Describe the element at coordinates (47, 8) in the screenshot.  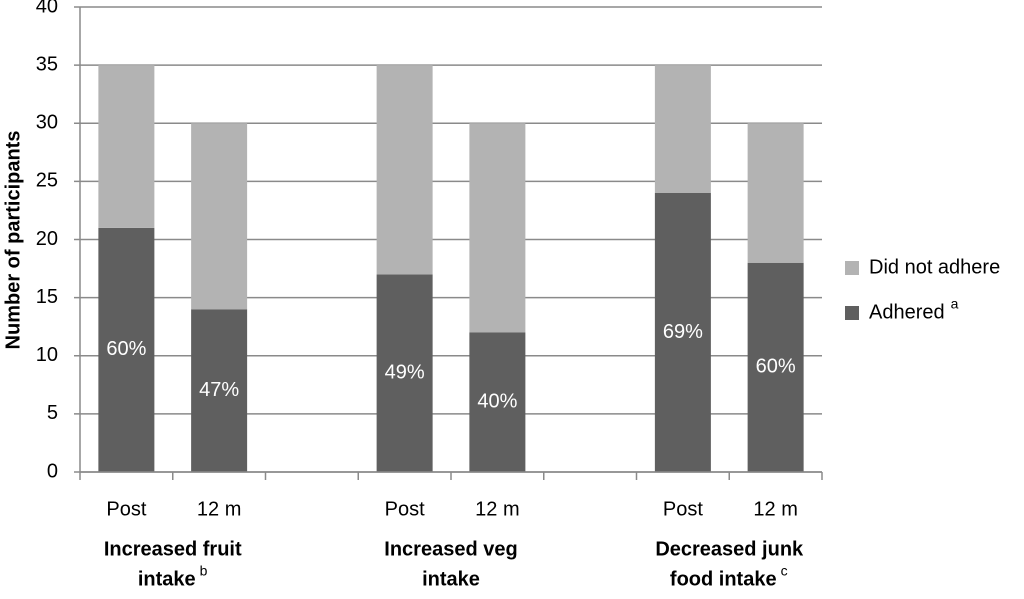
I see `y-tick-label: 40` at that location.